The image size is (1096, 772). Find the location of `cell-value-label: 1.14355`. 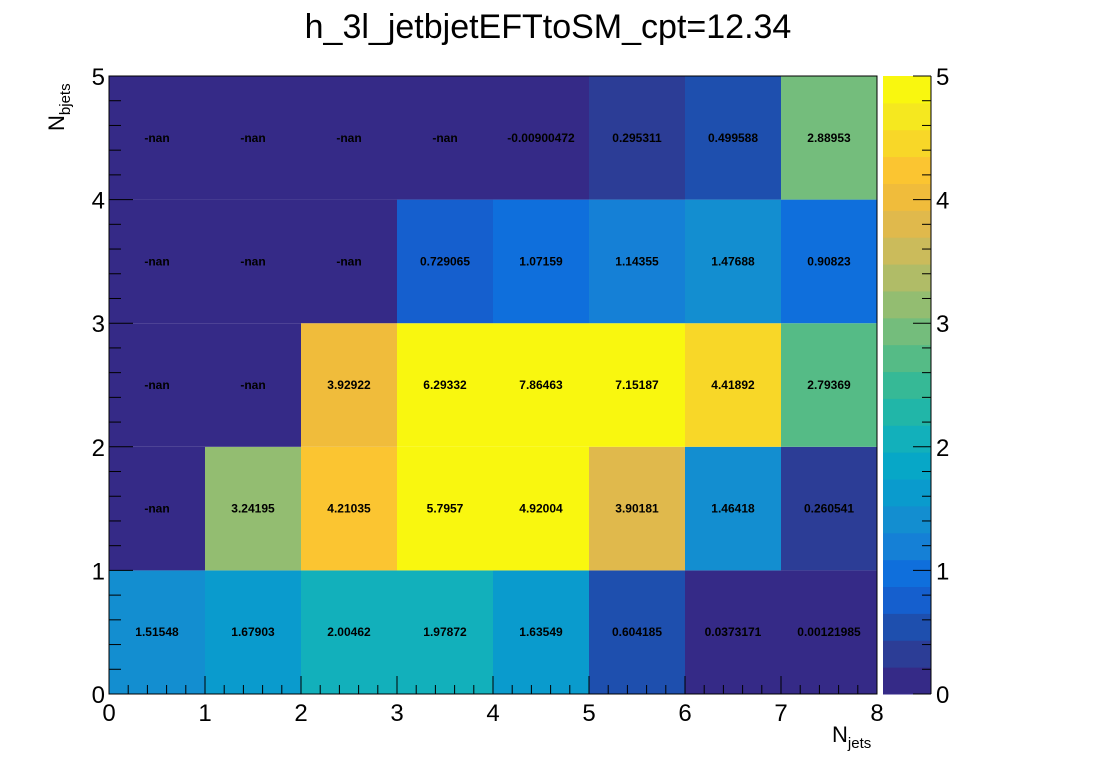

cell-value-label: 1.14355 is located at coordinates (637, 261).